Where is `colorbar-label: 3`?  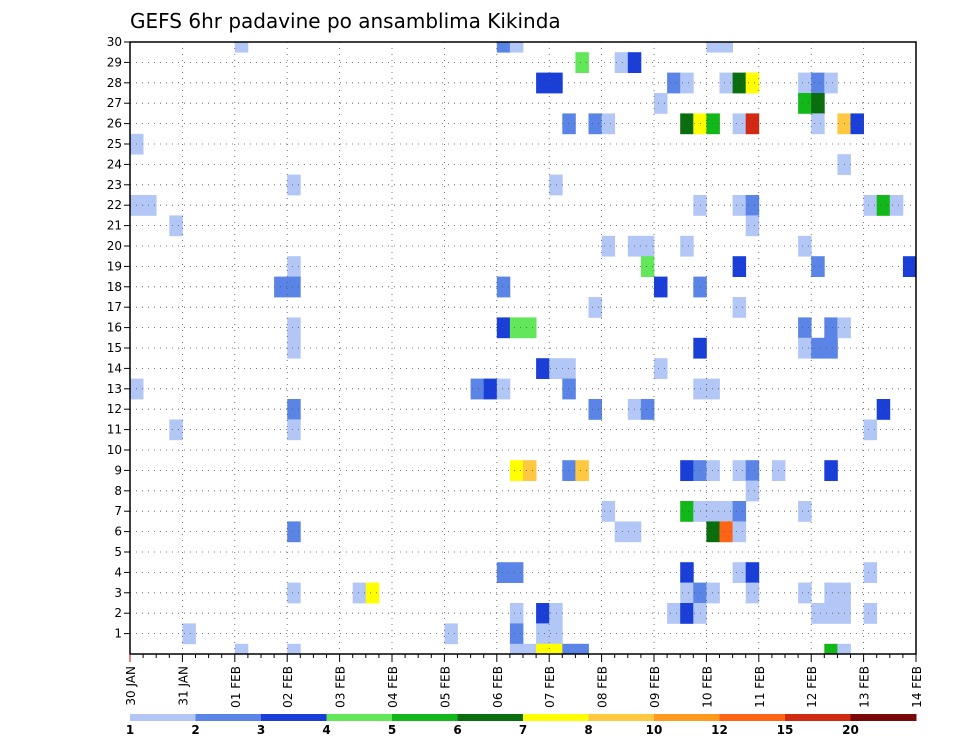 colorbar-label: 3 is located at coordinates (261, 730).